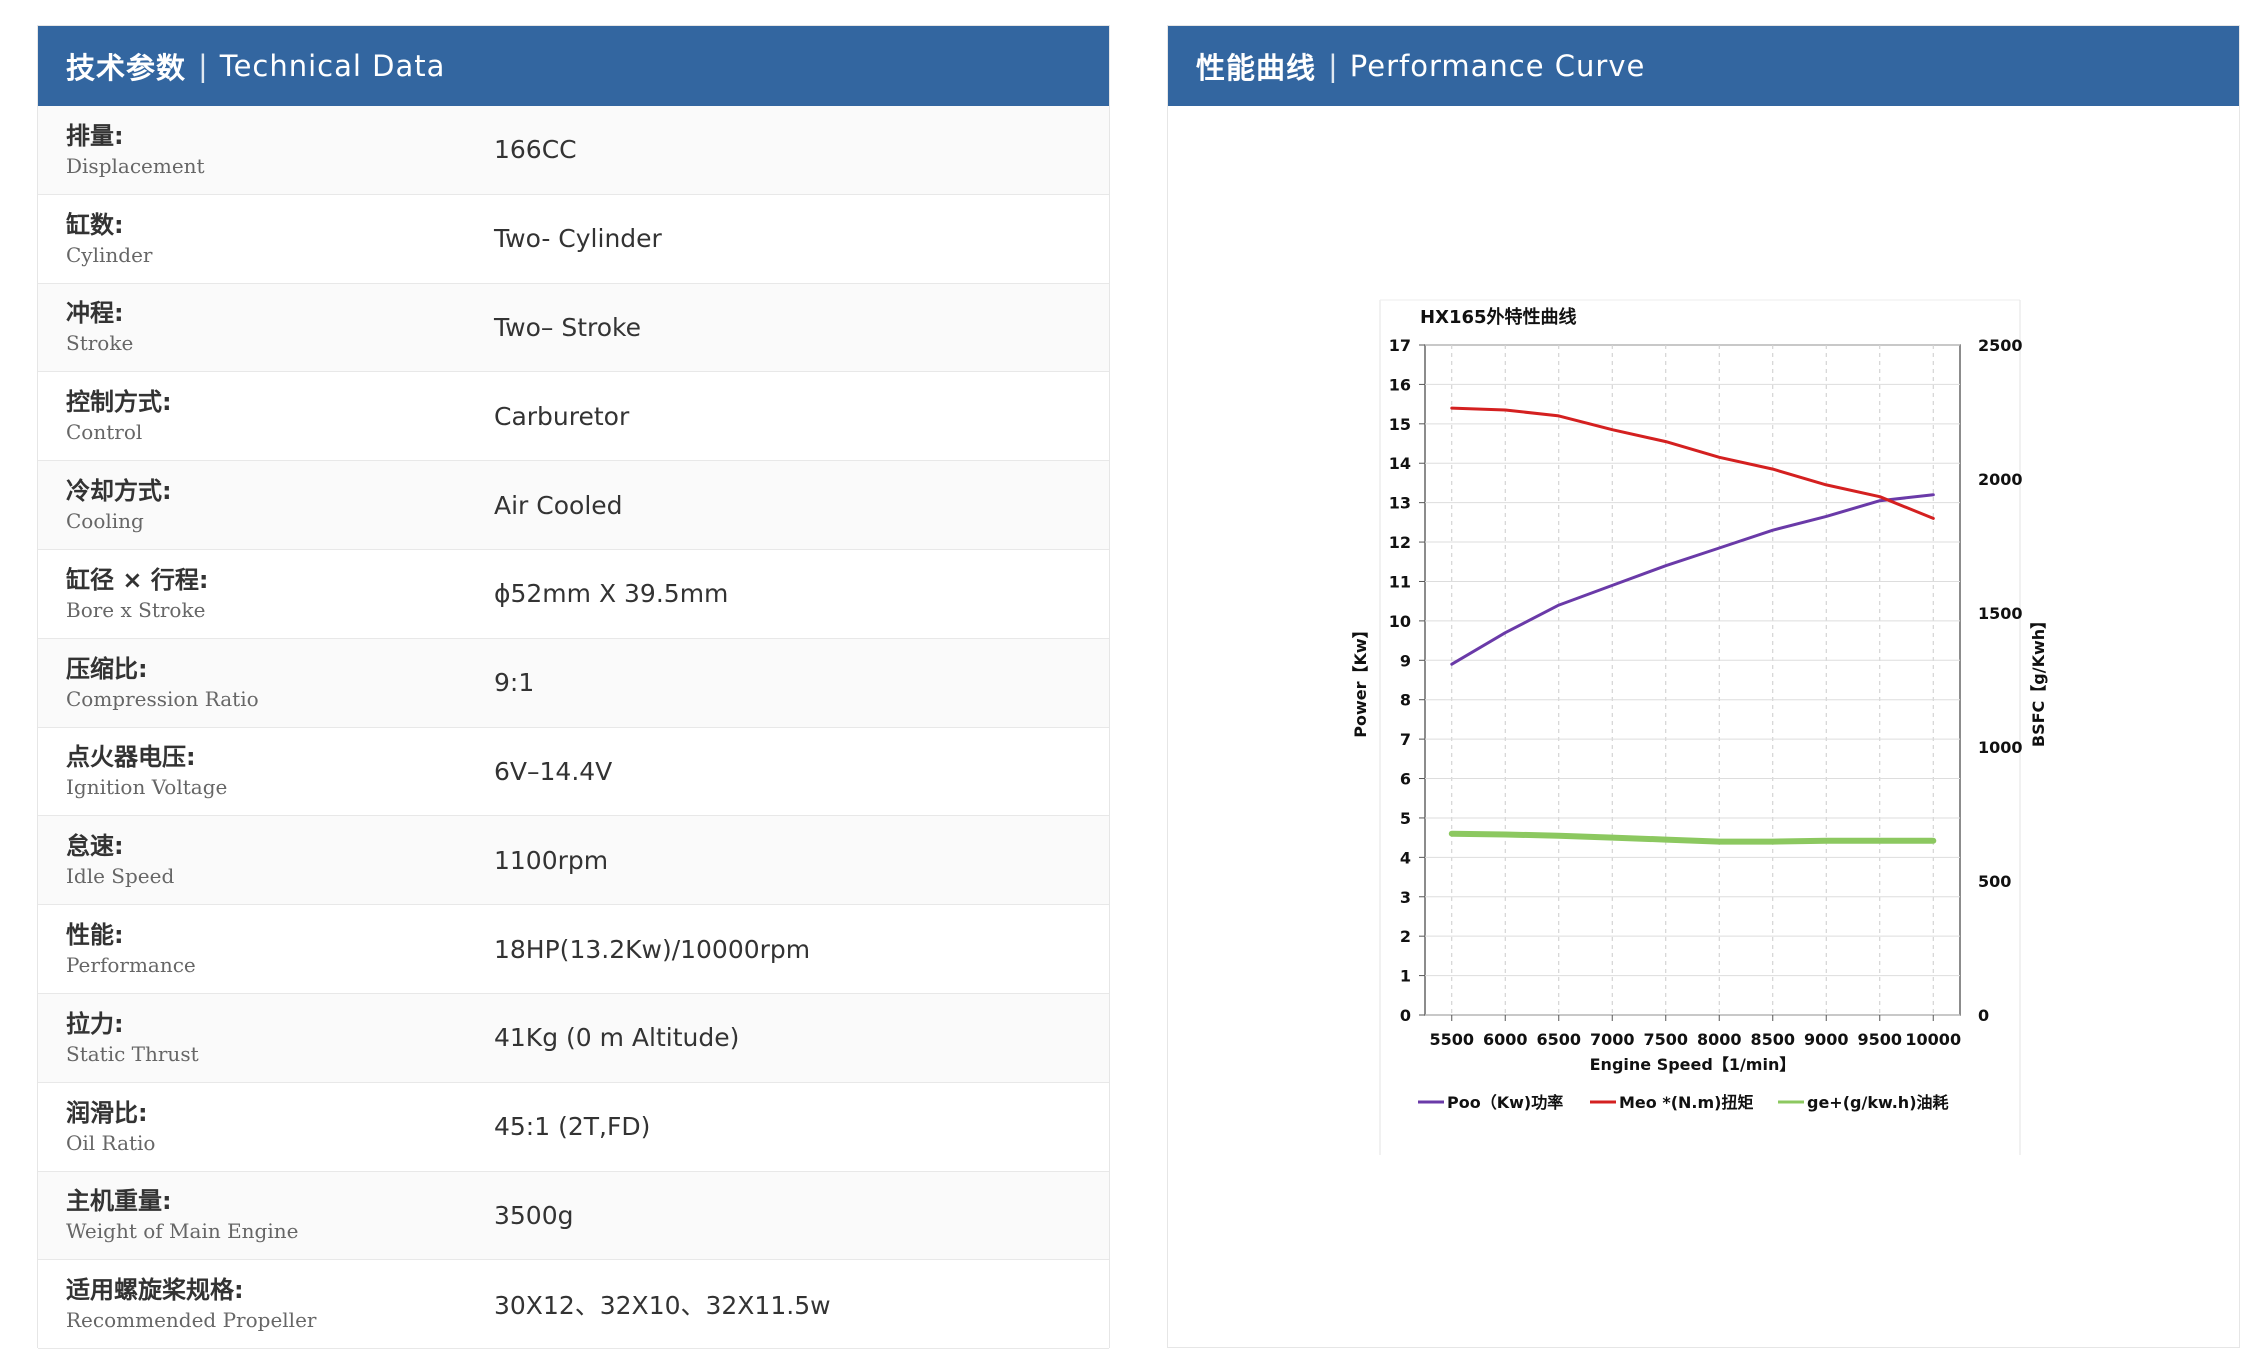 This screenshot has height=1360, width=2260. Describe the element at coordinates (1360, 679) in the screenshot. I see `left-axis-label: Power【Kw】` at that location.